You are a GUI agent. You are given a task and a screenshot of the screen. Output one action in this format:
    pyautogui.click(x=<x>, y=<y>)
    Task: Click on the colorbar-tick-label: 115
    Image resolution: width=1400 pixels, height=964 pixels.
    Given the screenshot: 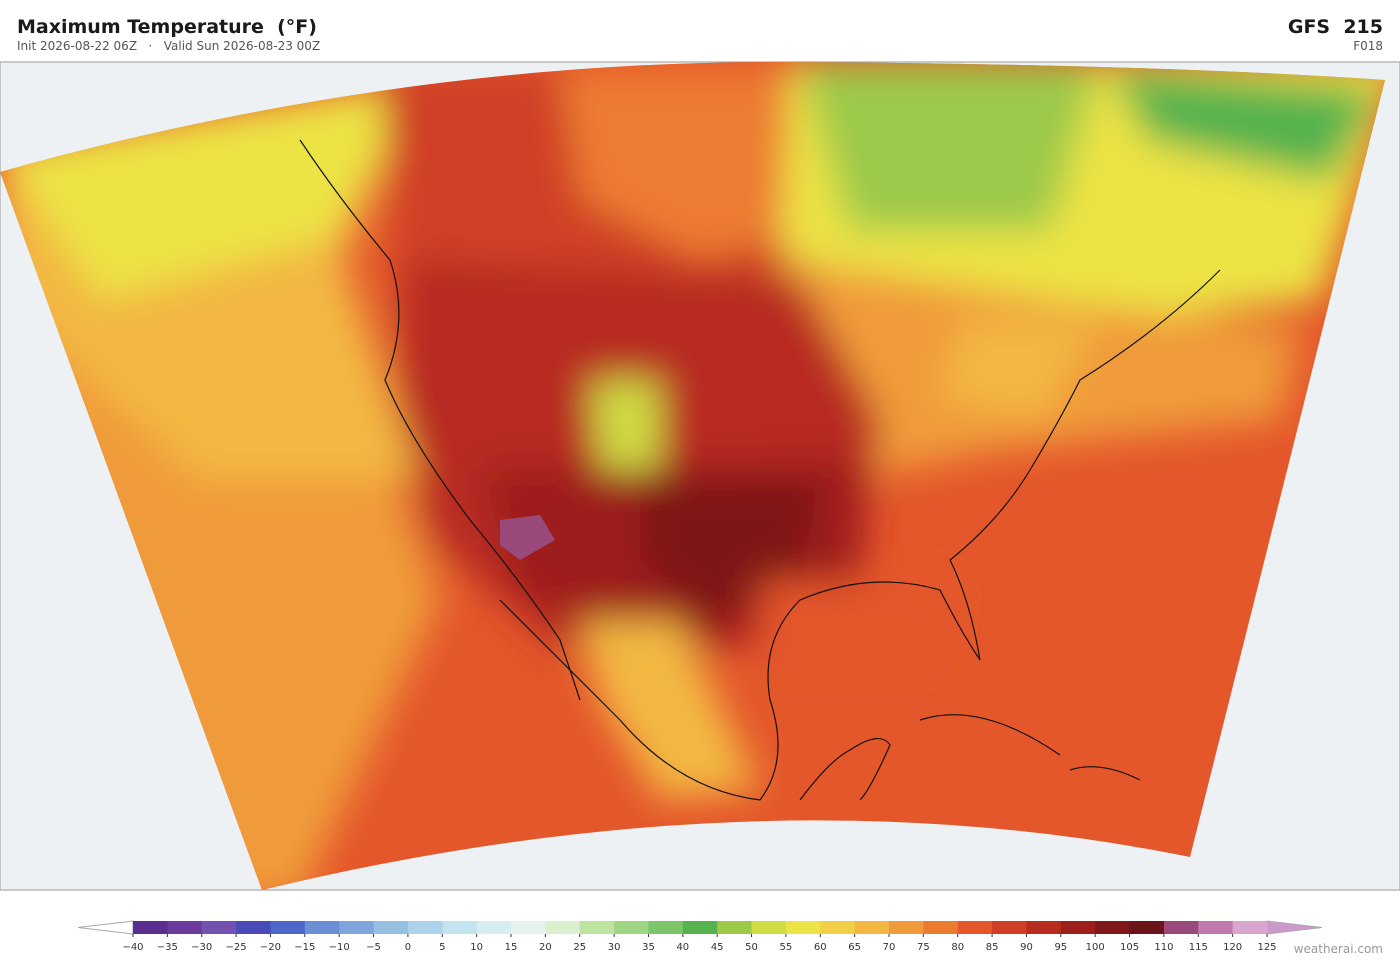 What is the action you would take?
    pyautogui.click(x=1198, y=947)
    